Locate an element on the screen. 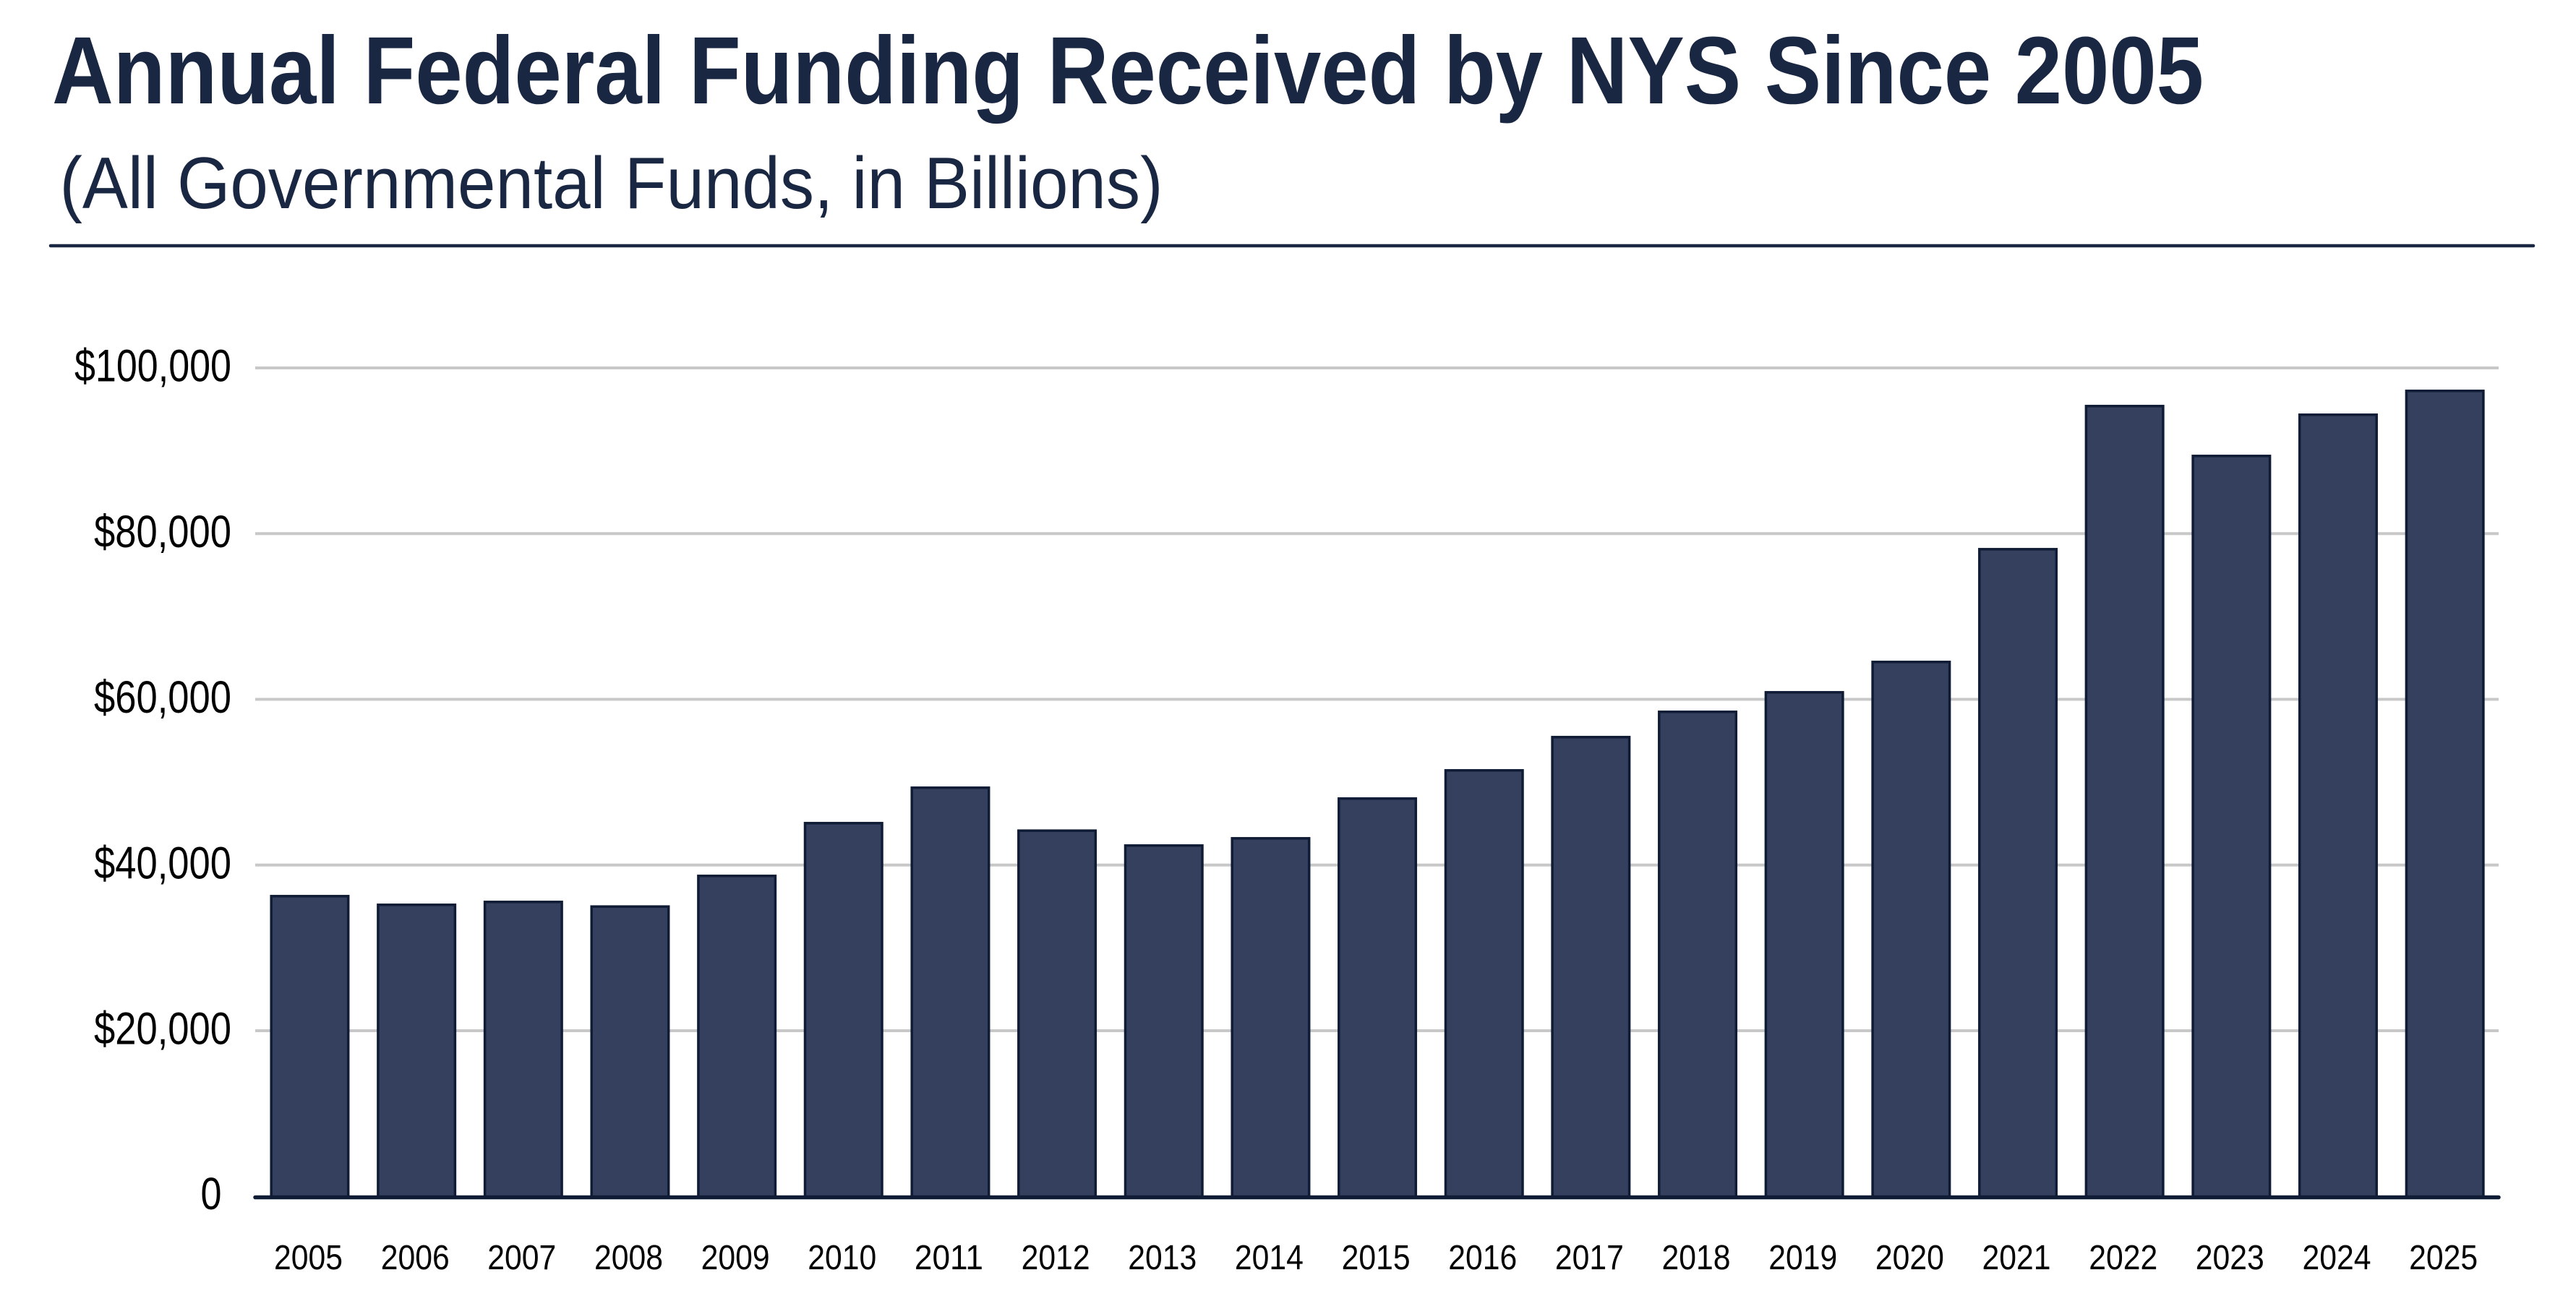 The height and width of the screenshot is (1296, 2576). svg-text: 2015 is located at coordinates (1376, 1258).